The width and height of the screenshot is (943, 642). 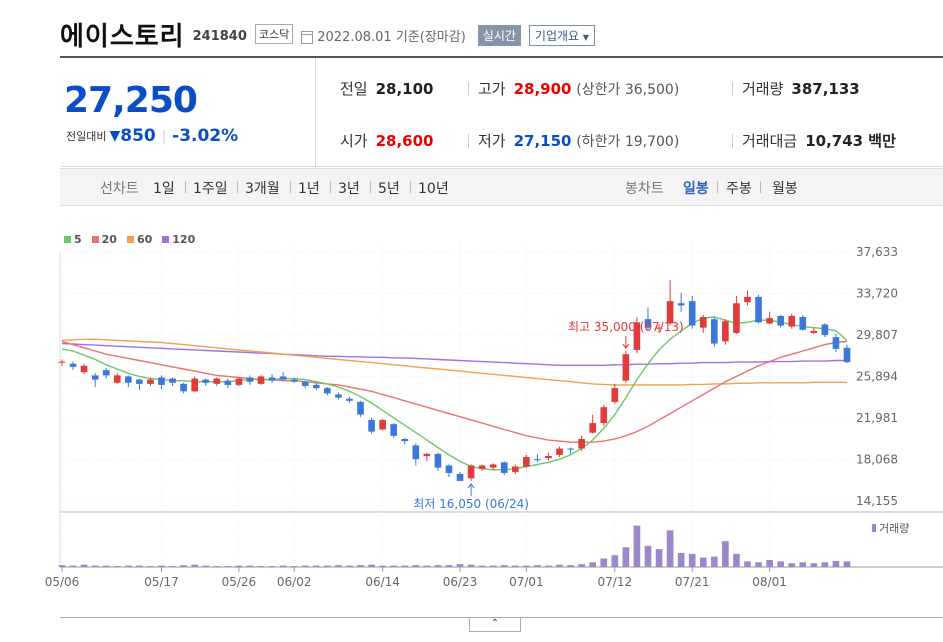 What do you see at coordinates (164, 189) in the screenshot?
I see `tab-1day: 1일` at bounding box center [164, 189].